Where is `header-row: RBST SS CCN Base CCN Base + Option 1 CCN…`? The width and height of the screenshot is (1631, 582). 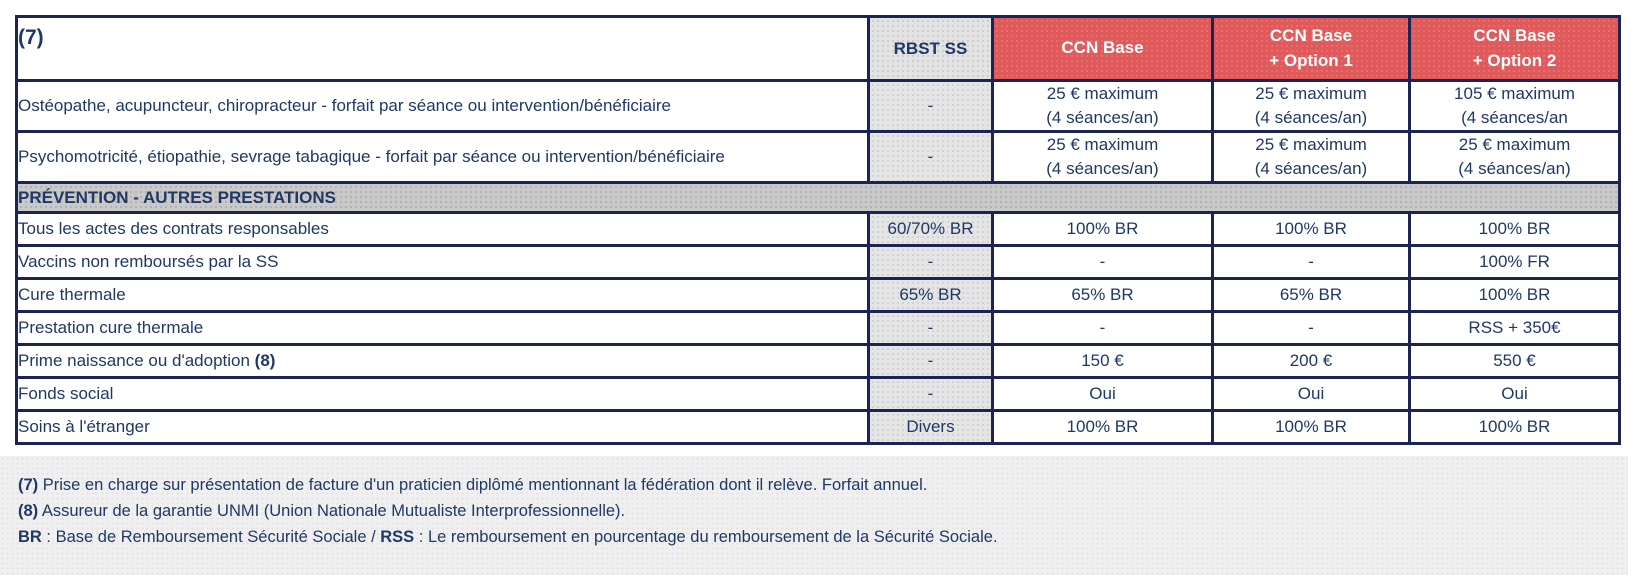 header-row: RBST SS CCN Base CCN Base + Option 1 CCN… is located at coordinates (818, 48).